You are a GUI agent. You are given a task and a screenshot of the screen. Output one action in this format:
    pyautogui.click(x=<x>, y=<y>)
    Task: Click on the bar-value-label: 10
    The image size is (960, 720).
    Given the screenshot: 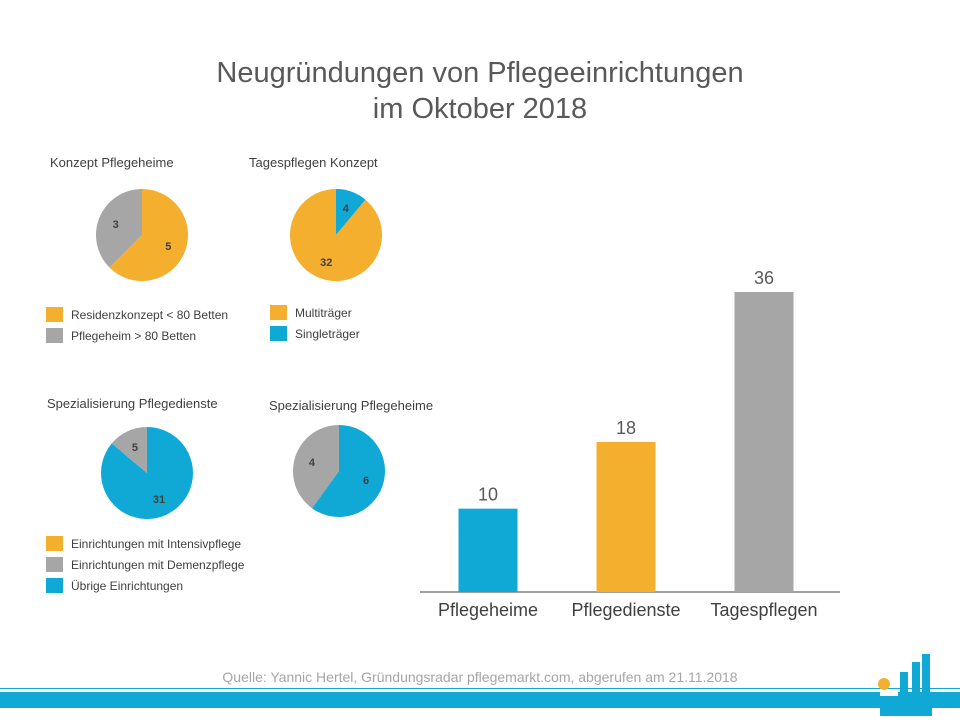 What is the action you would take?
    pyautogui.click(x=488, y=495)
    